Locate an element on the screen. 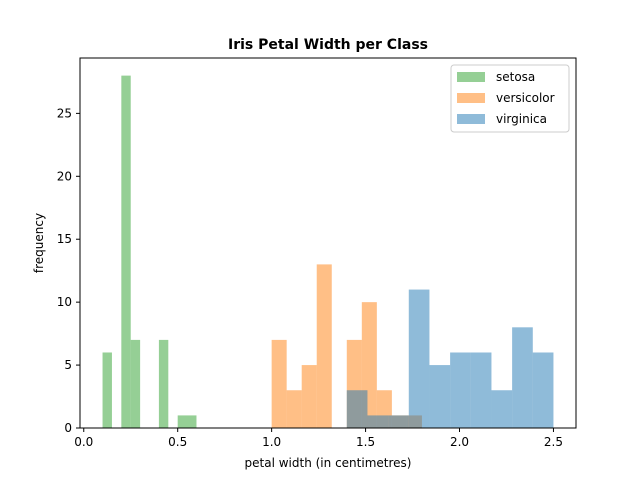 The height and width of the screenshot is (480, 640). x-axis-label: petal width (in centimetres) is located at coordinates (328, 463).